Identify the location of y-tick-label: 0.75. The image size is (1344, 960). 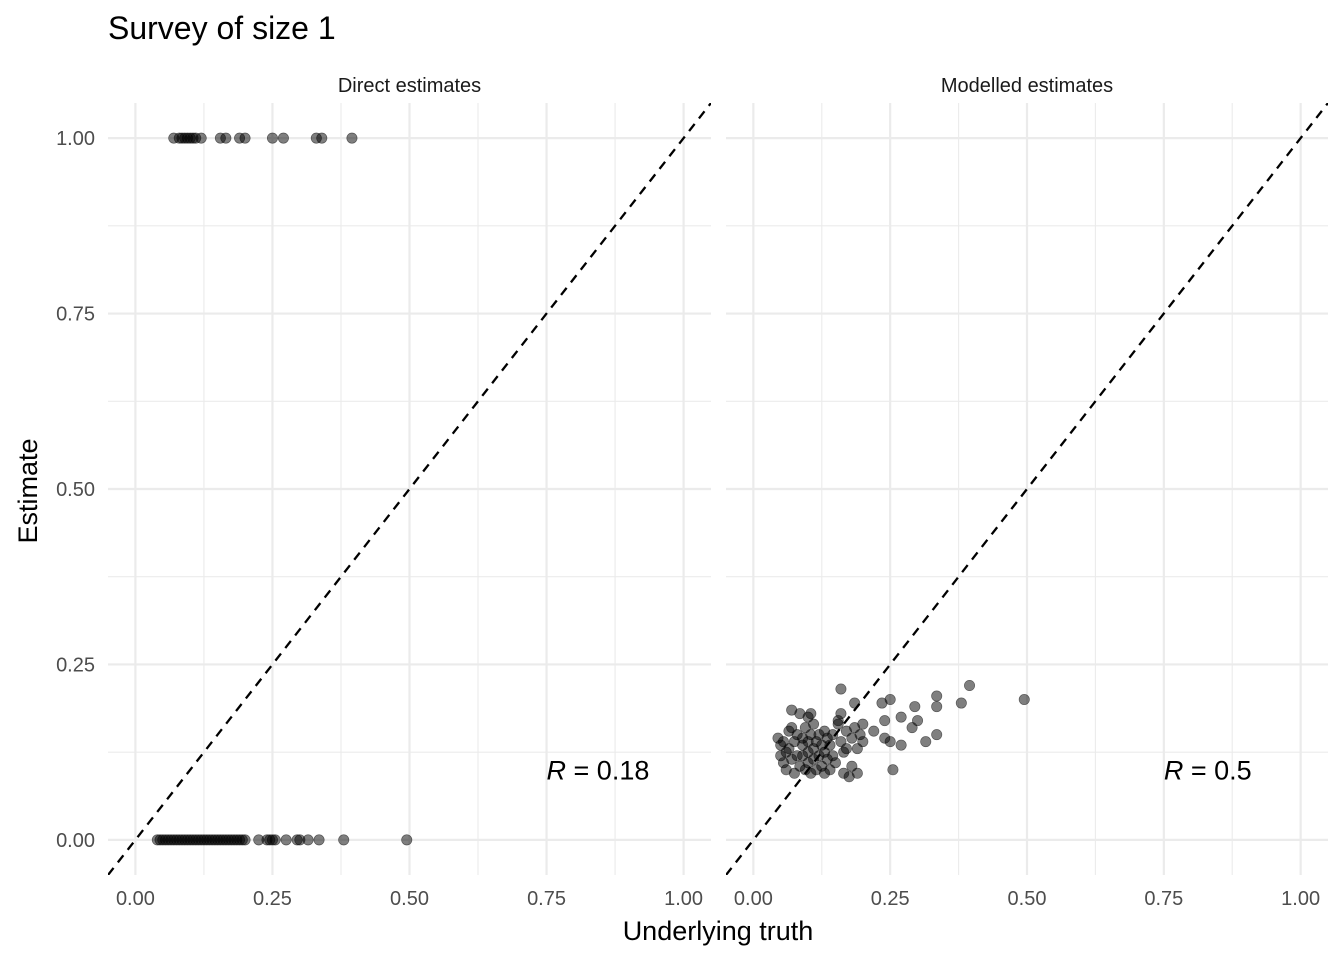
(75, 315).